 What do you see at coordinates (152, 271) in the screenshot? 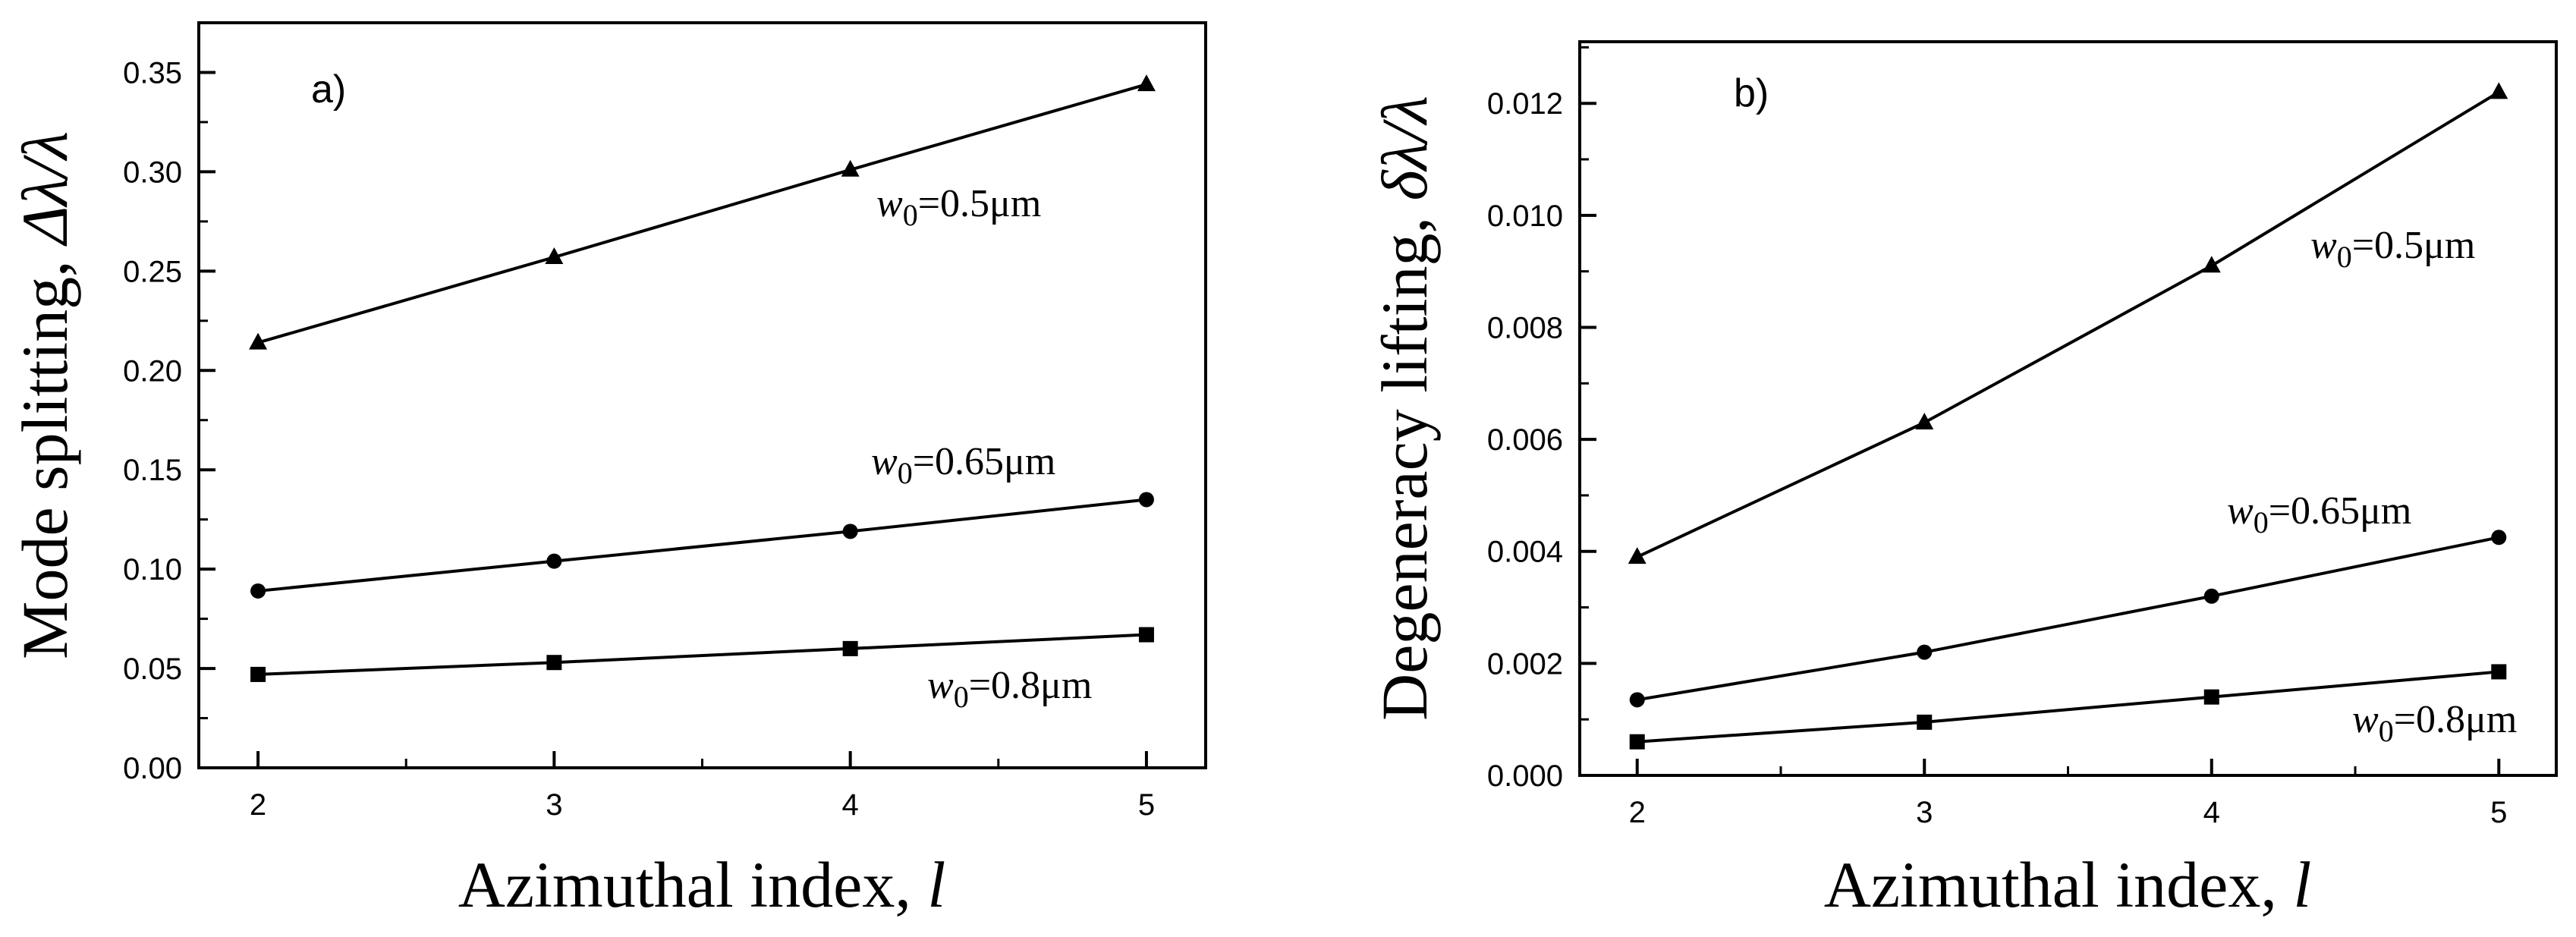
I see `panel-a-y-tick-label: 0.25` at bounding box center [152, 271].